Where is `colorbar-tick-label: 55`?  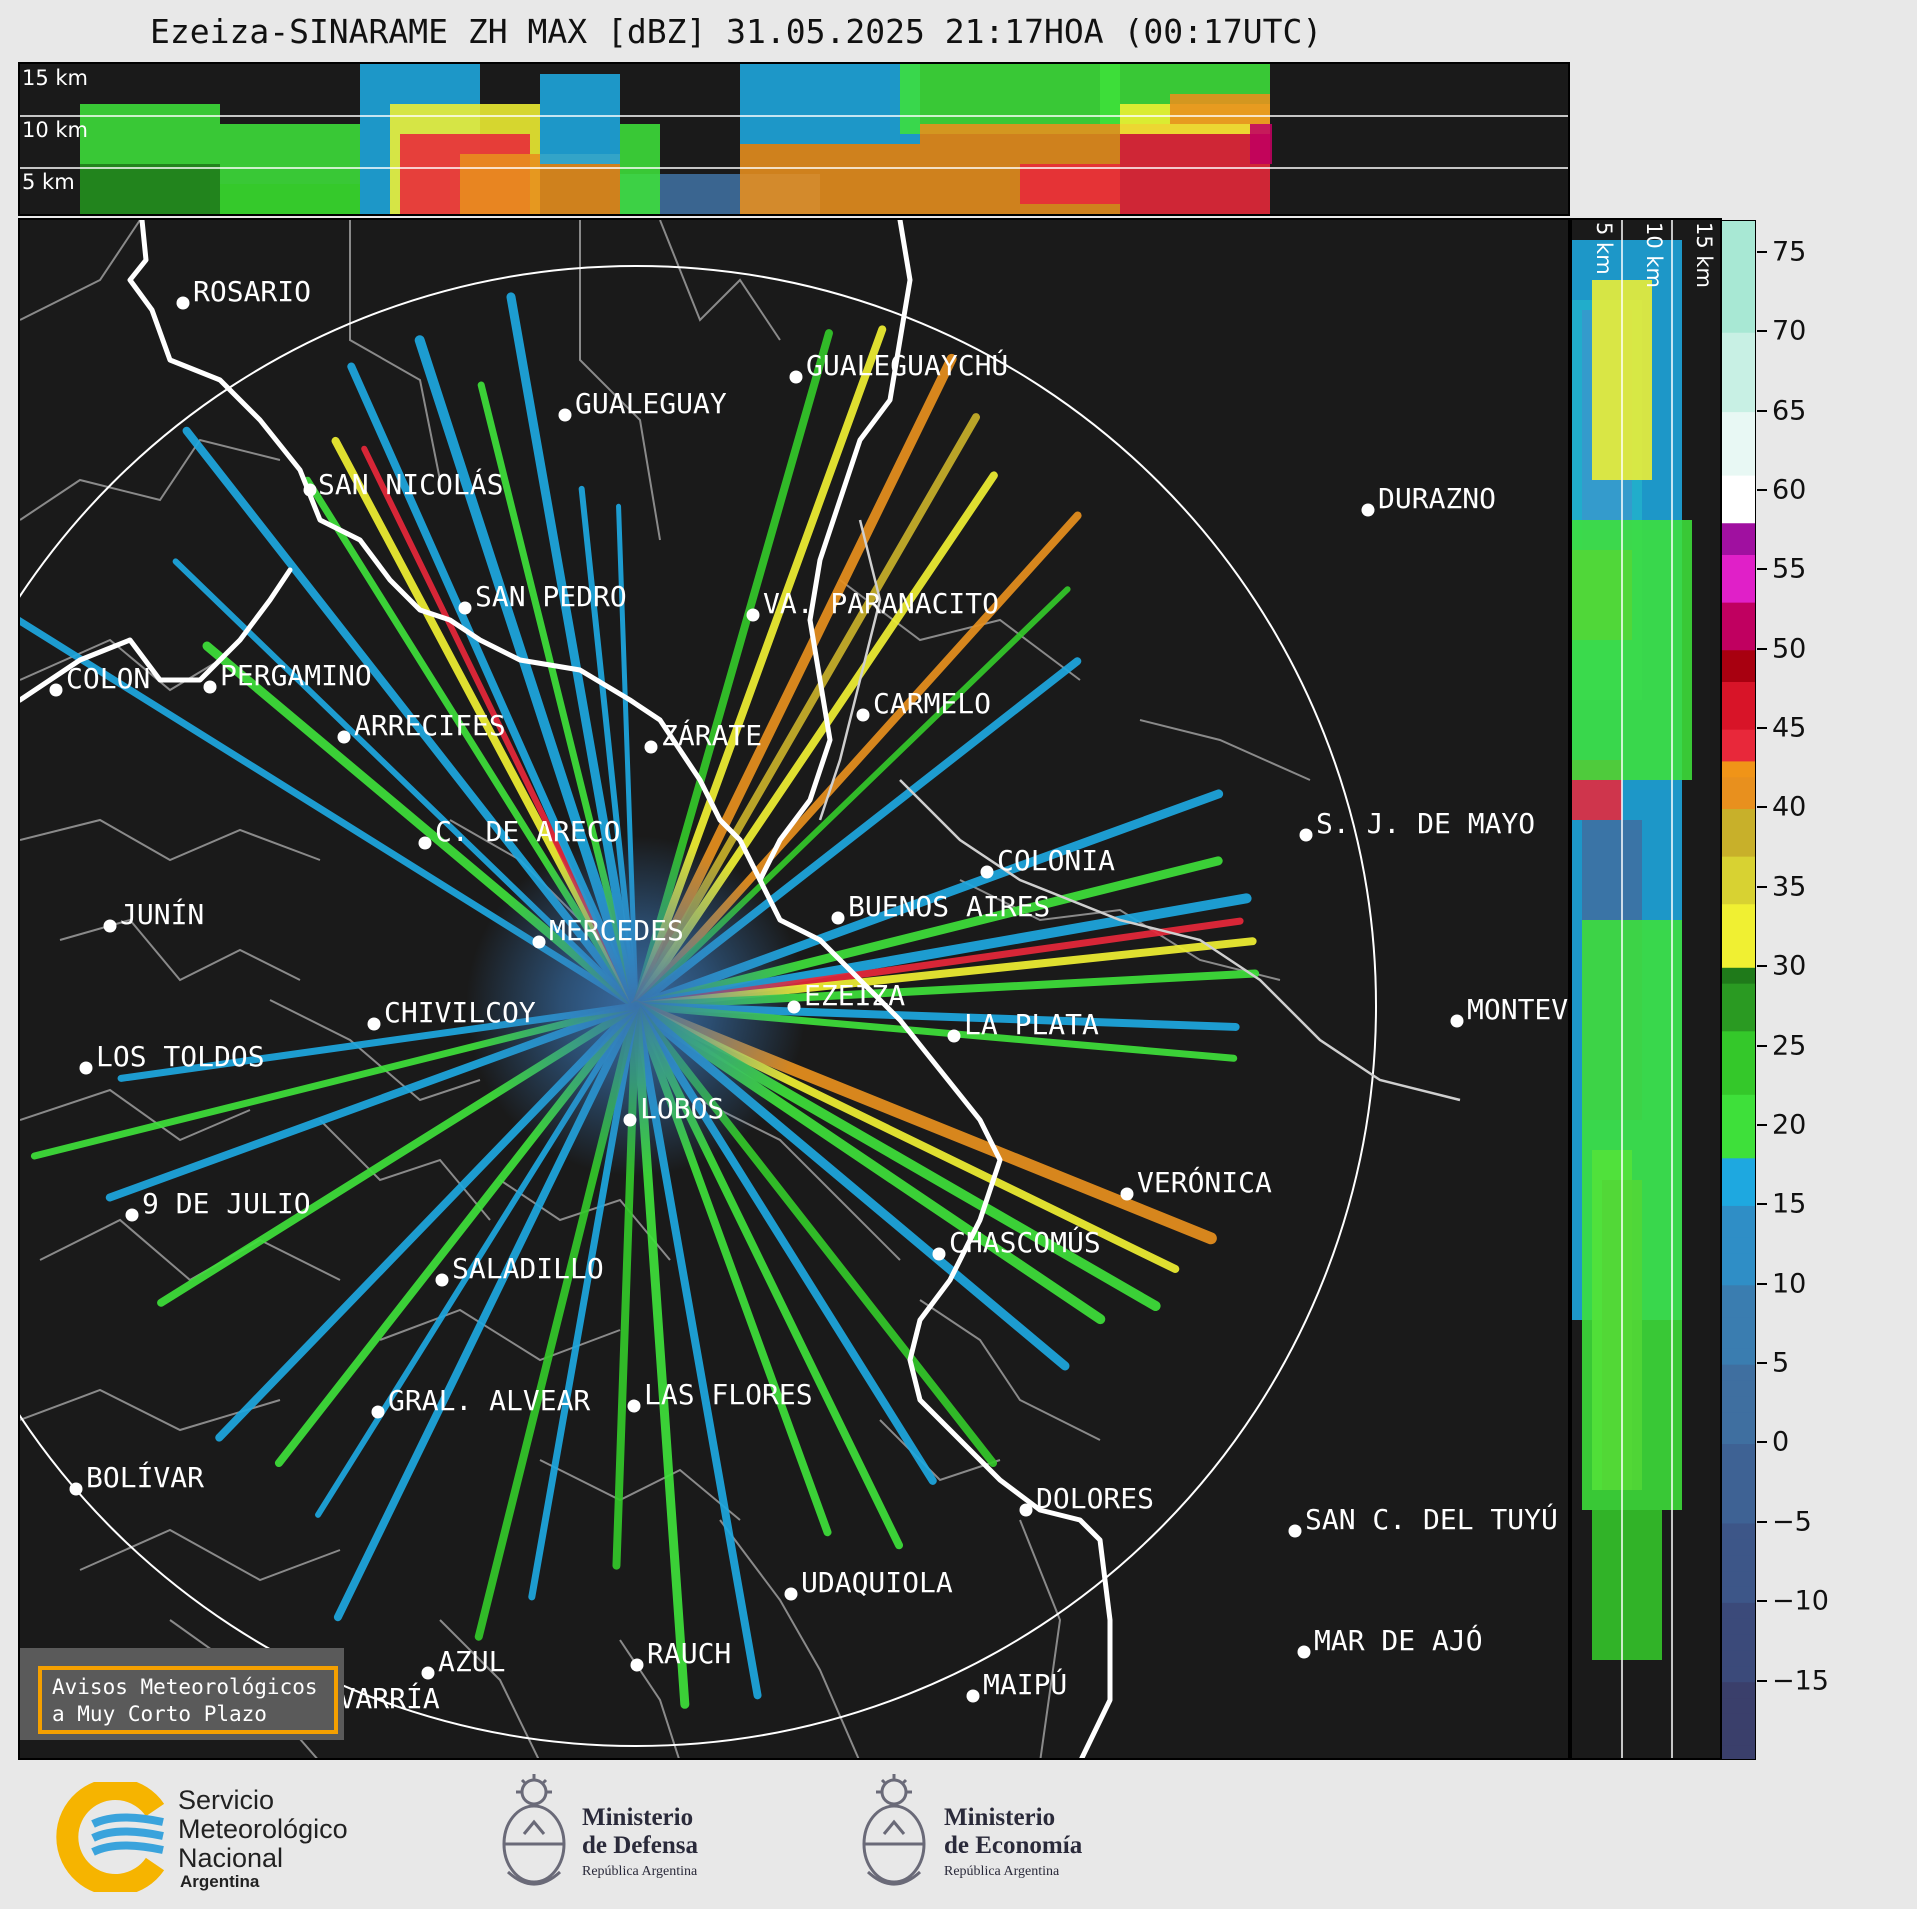 colorbar-tick-label: 55 is located at coordinates (1789, 569).